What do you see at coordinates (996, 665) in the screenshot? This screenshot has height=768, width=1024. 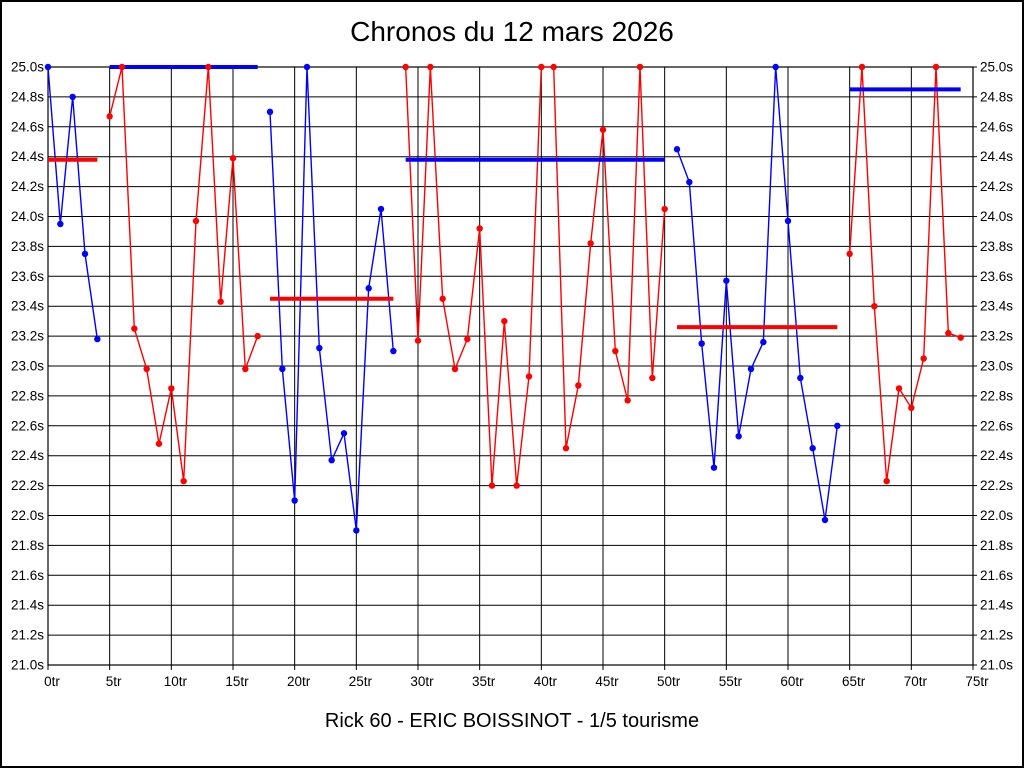 I see `y-axis-label-right: 21.0s` at bounding box center [996, 665].